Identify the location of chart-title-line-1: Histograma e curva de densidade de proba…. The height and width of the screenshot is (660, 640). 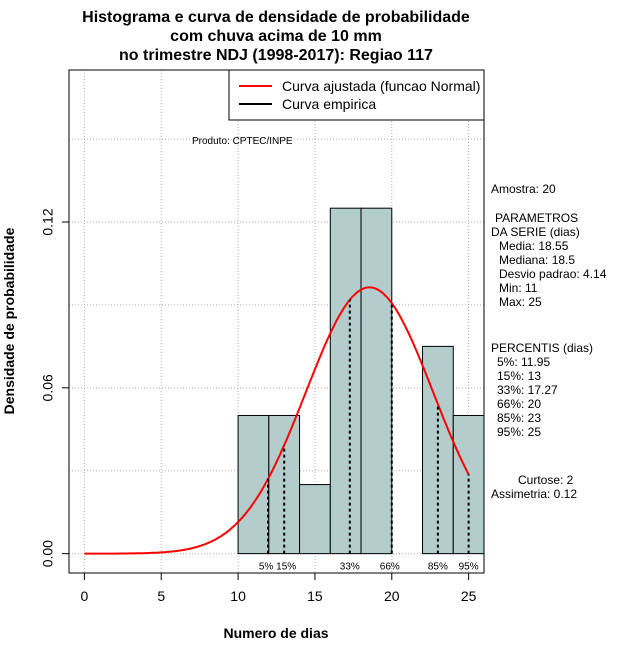
(276, 17).